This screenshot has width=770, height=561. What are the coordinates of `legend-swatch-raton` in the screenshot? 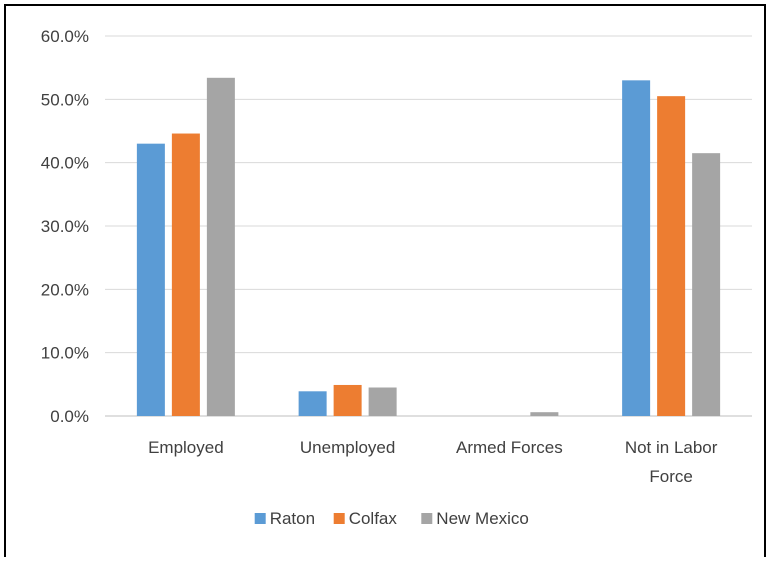 It's located at (260, 518).